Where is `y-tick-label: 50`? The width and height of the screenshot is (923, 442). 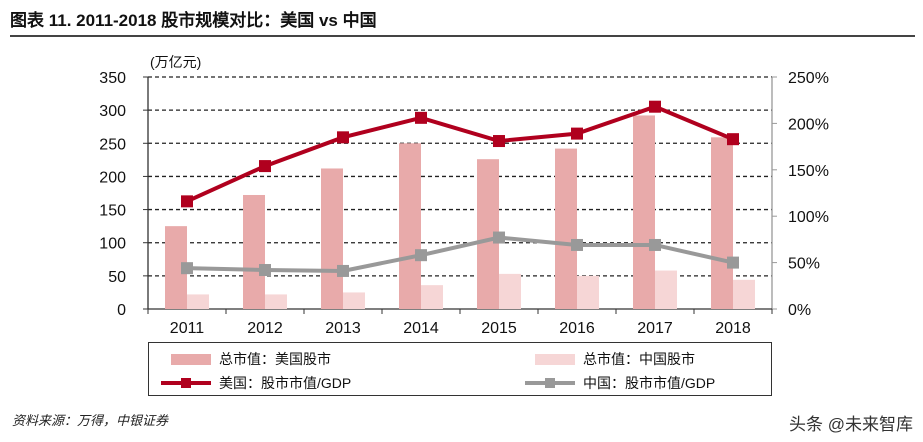 y-tick-label: 50 is located at coordinates (117, 277).